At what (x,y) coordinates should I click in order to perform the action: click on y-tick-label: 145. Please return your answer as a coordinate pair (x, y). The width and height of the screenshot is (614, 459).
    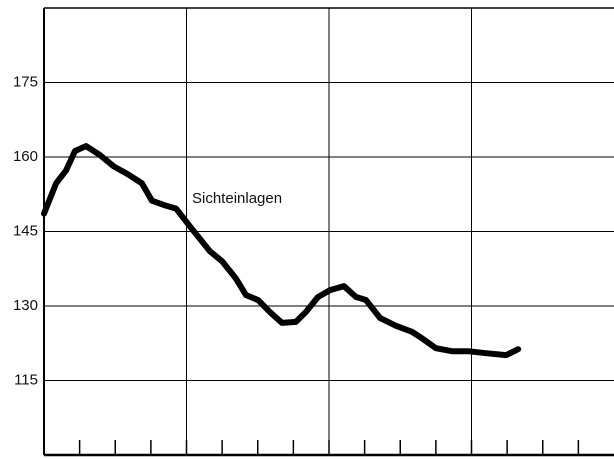
    Looking at the image, I should click on (25, 230).